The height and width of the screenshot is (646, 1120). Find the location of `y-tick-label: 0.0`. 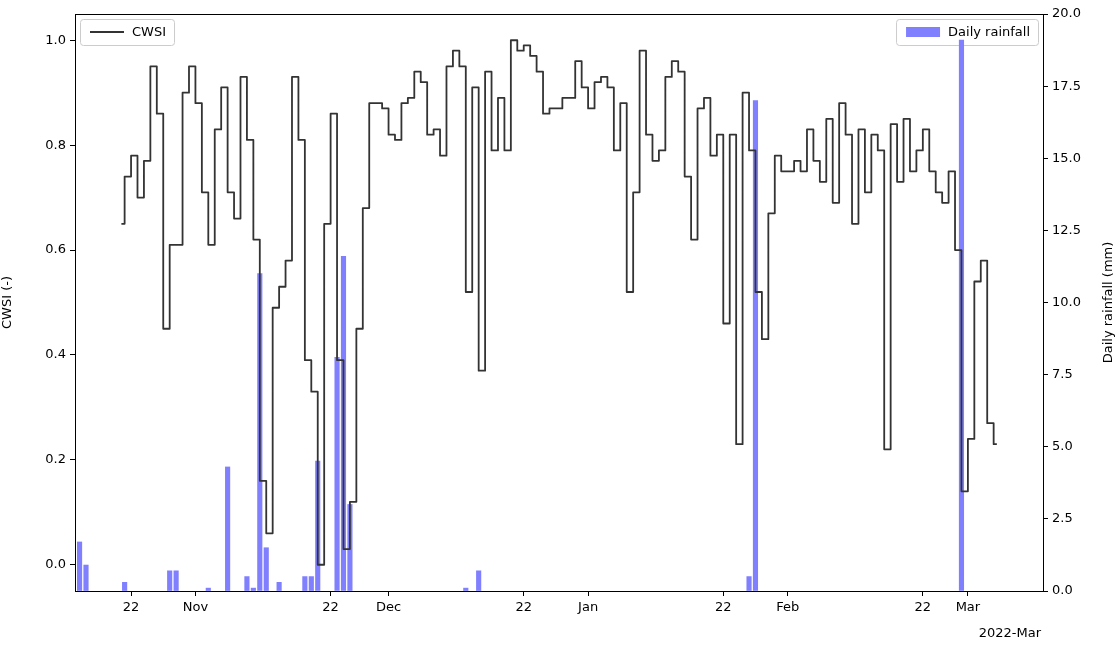

y-tick-label: 0.0 is located at coordinates (55, 564).